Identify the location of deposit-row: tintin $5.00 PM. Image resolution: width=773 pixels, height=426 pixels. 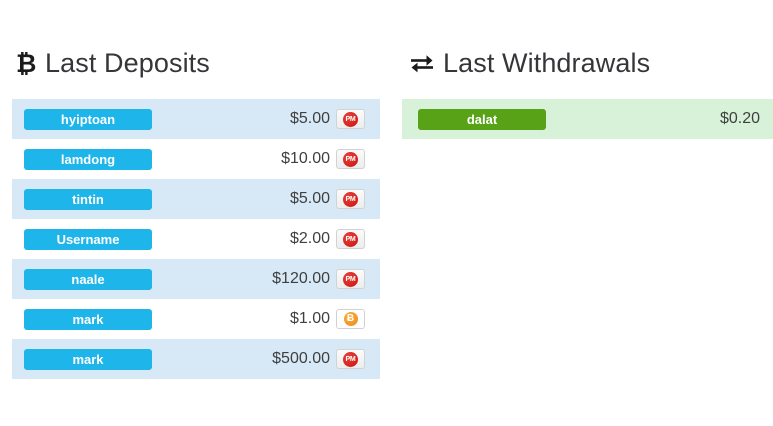
(196, 199).